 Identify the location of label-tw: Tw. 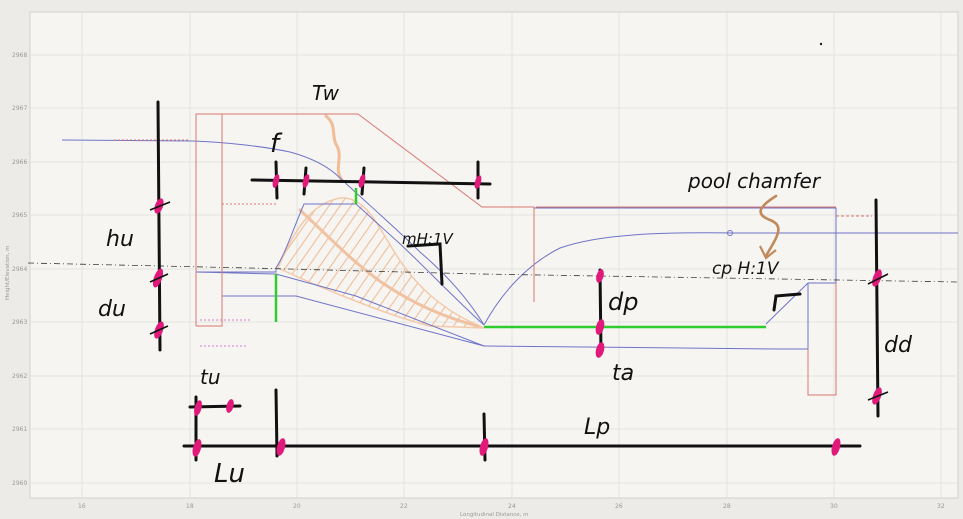
(326, 93).